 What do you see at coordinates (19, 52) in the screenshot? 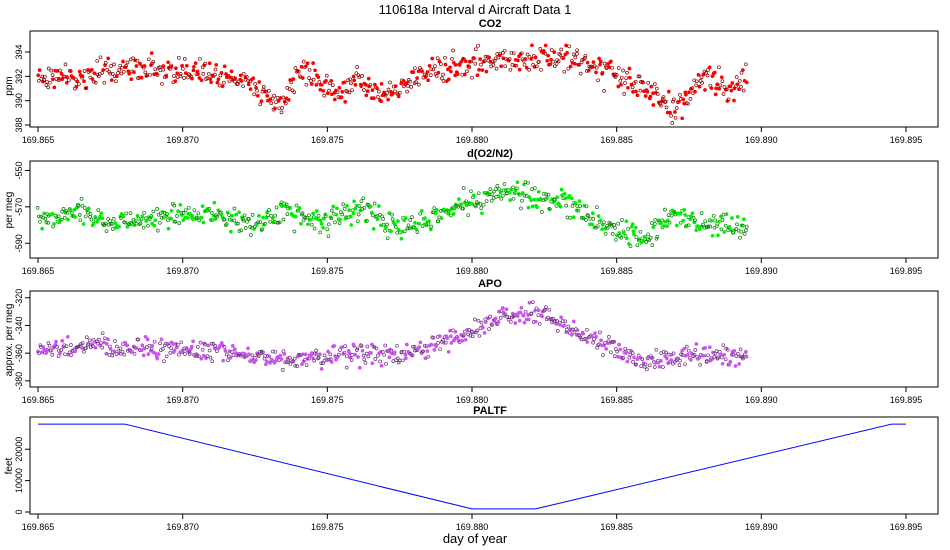
I see `y-tick-label: 394` at bounding box center [19, 52].